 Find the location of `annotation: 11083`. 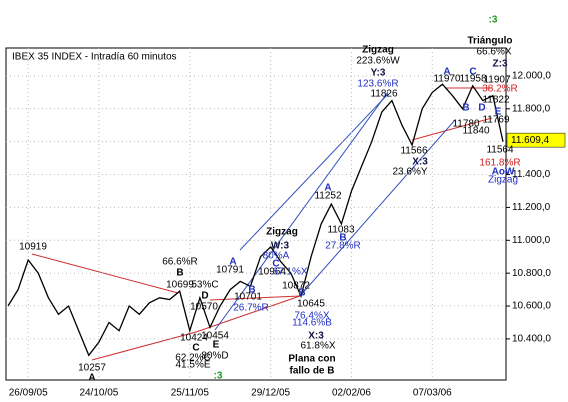

annotation: 11083 is located at coordinates (341, 230).